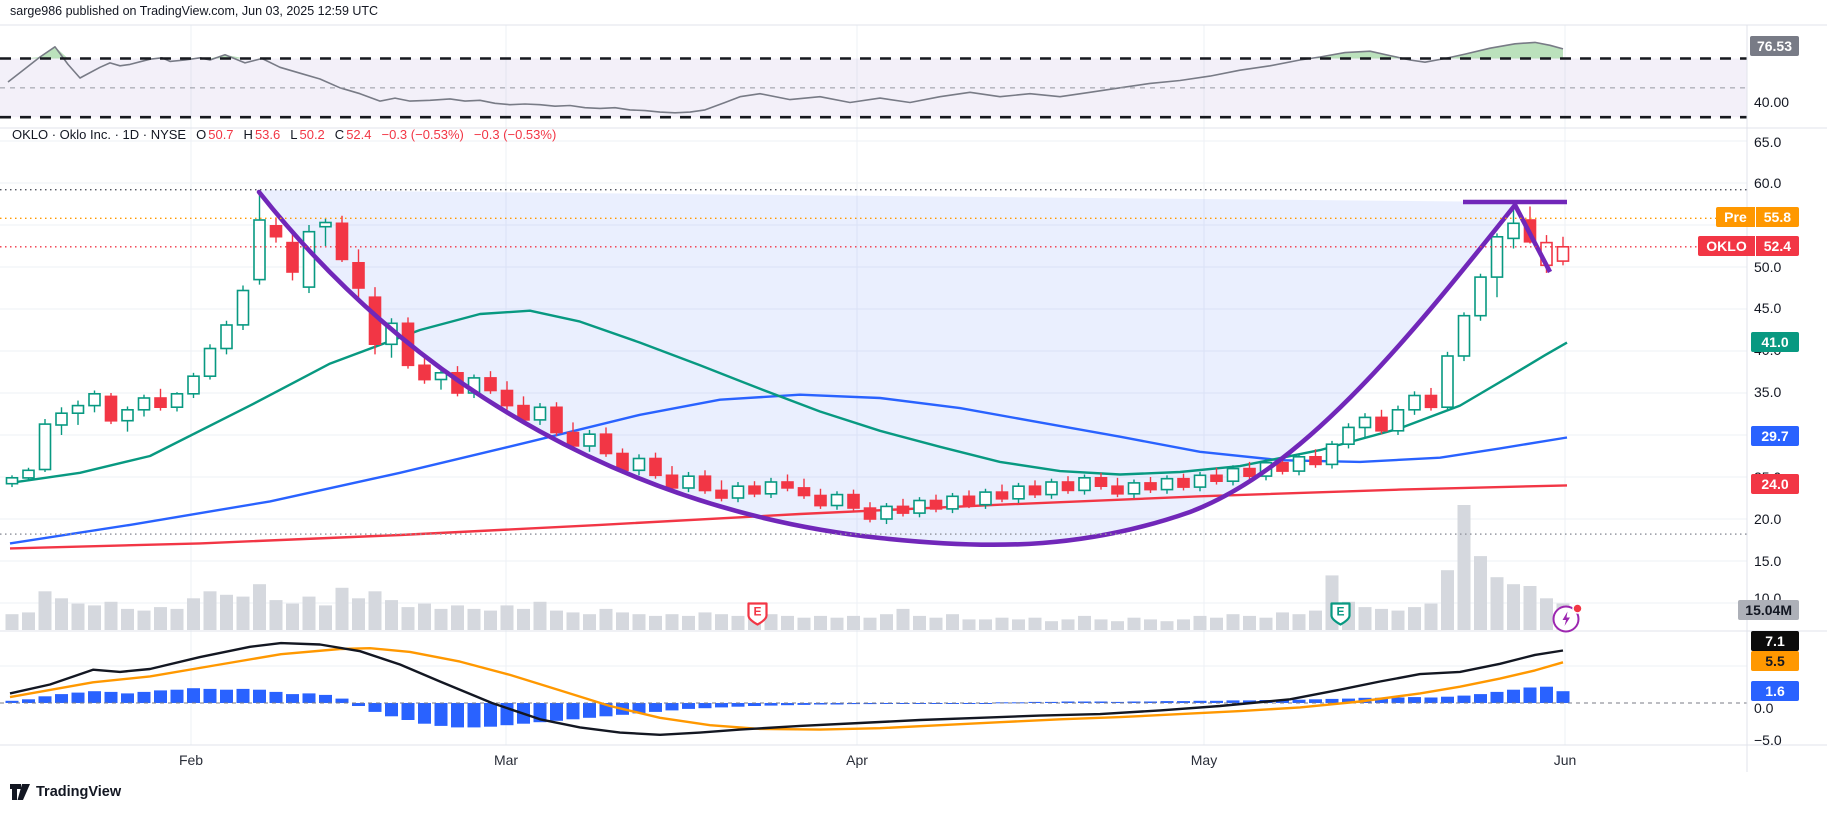 The image size is (1827, 818). Describe the element at coordinates (1768, 561) in the screenshot. I see `axis-label: 15.0` at that location.